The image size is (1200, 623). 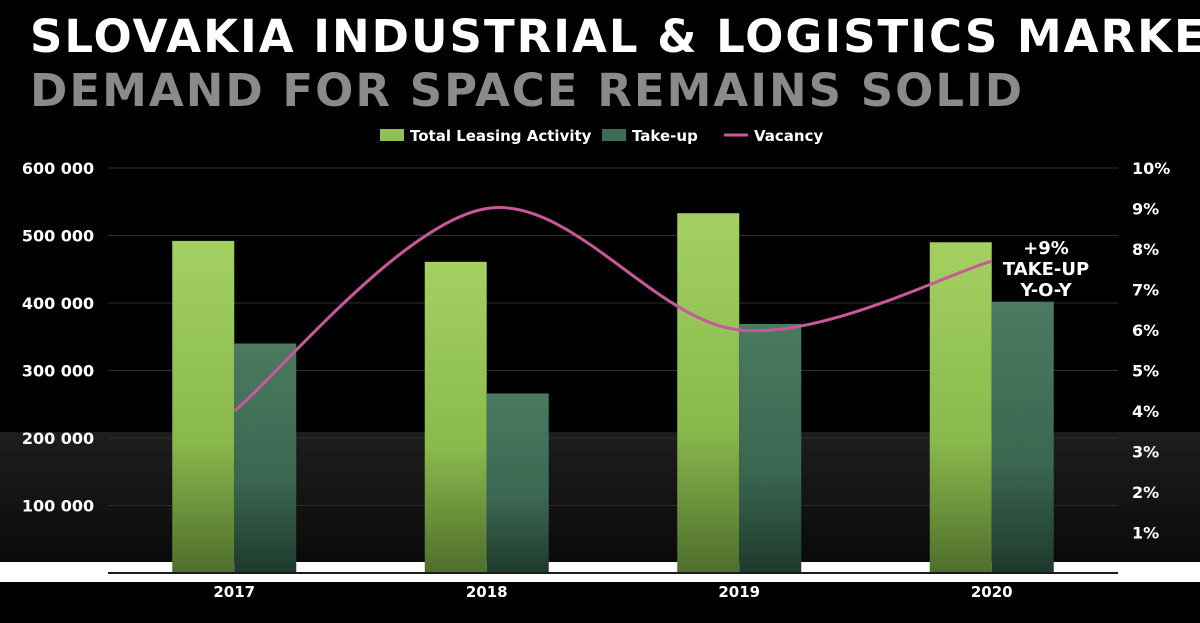 What do you see at coordinates (58, 168) in the screenshot?
I see `left-axis-tick-label: 600 000` at bounding box center [58, 168].